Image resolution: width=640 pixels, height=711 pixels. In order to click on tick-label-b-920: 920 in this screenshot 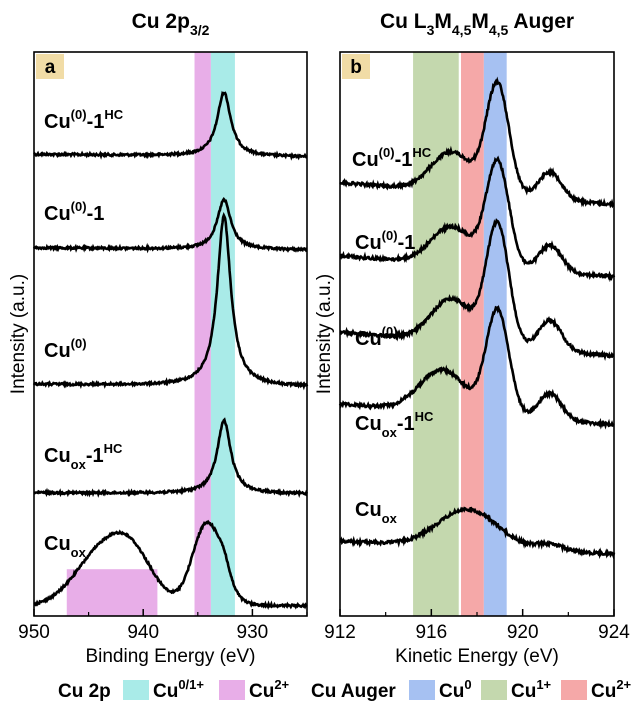, I will do `click(523, 632)`.